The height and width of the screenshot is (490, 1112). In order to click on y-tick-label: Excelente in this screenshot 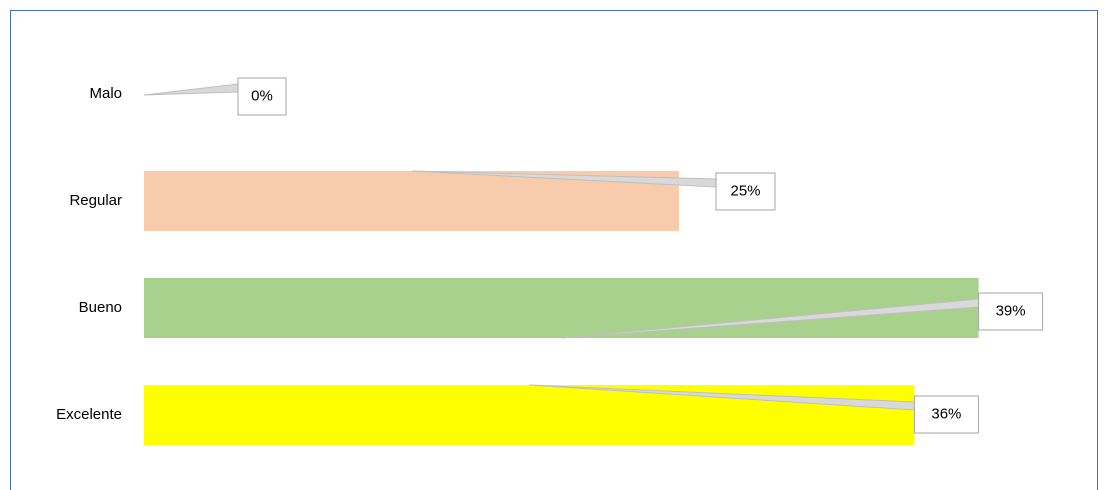, I will do `click(89, 414)`.